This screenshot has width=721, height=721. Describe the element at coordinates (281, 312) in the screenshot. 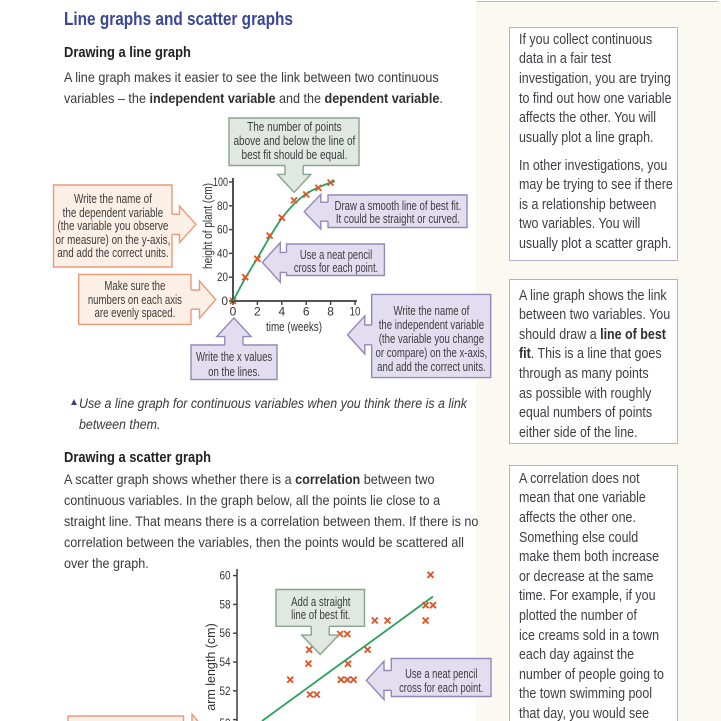

I see `svg-text: 4` at that location.